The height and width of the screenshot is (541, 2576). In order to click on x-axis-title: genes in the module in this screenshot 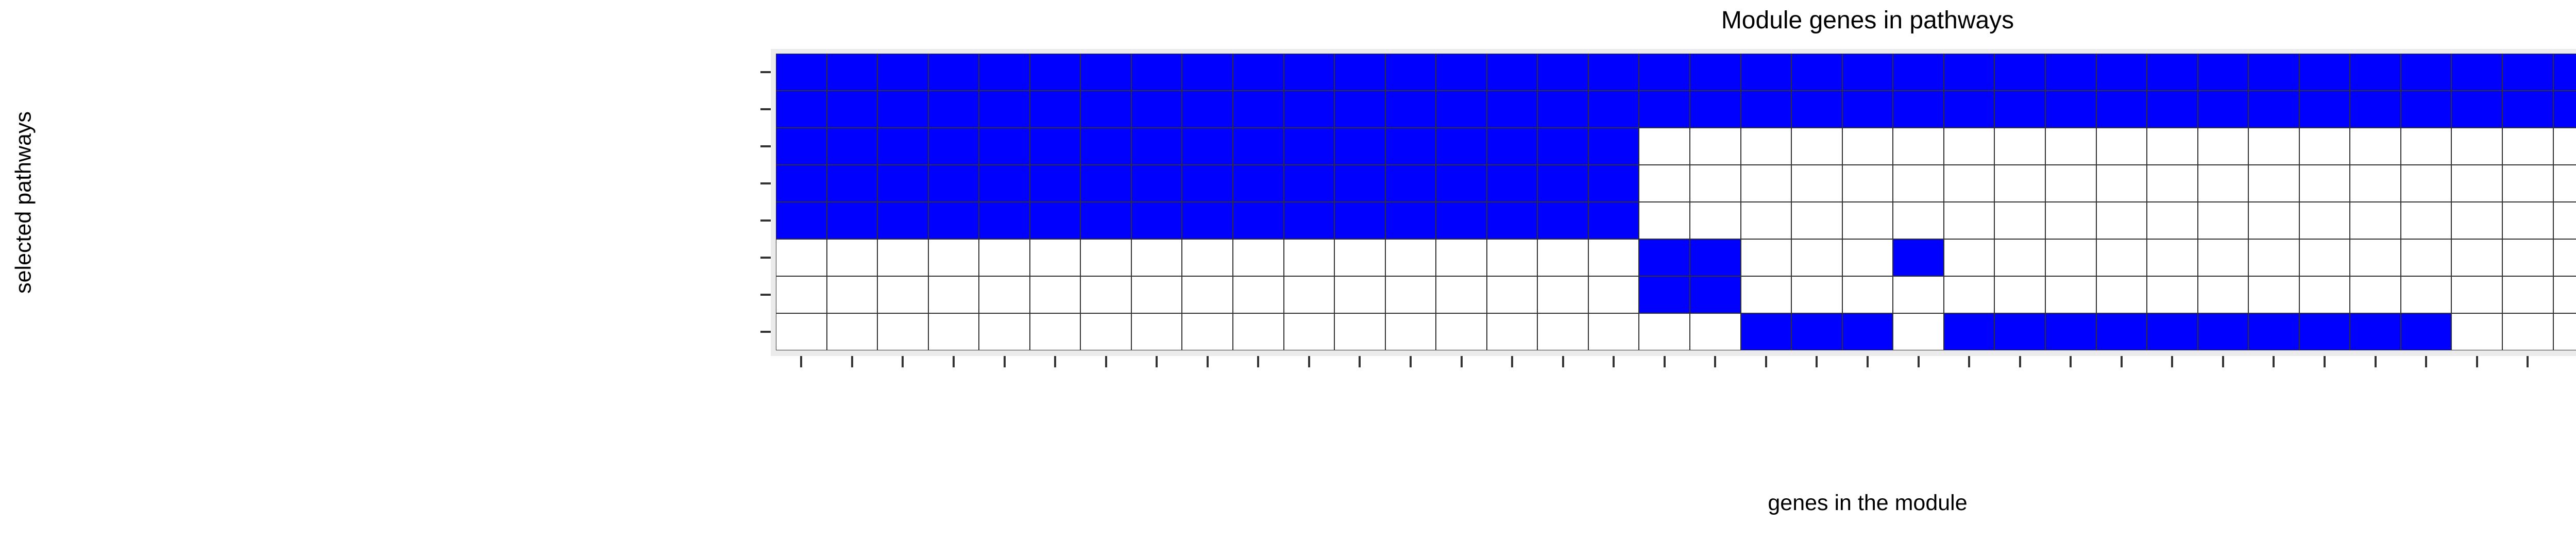, I will do `click(1868, 503)`.